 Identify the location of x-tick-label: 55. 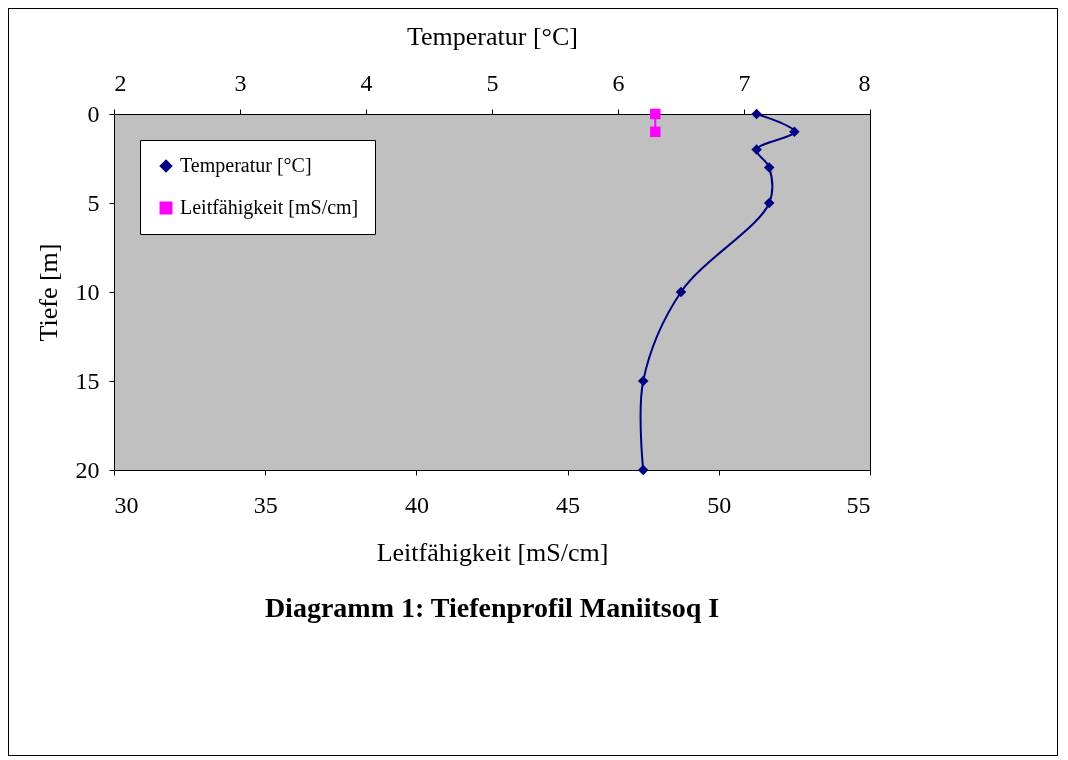
(858, 504).